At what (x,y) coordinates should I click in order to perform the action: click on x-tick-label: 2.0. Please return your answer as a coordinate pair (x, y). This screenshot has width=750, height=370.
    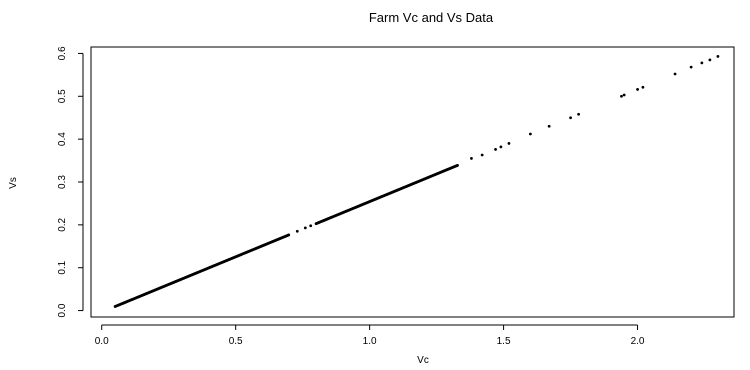
    Looking at the image, I should click on (638, 341).